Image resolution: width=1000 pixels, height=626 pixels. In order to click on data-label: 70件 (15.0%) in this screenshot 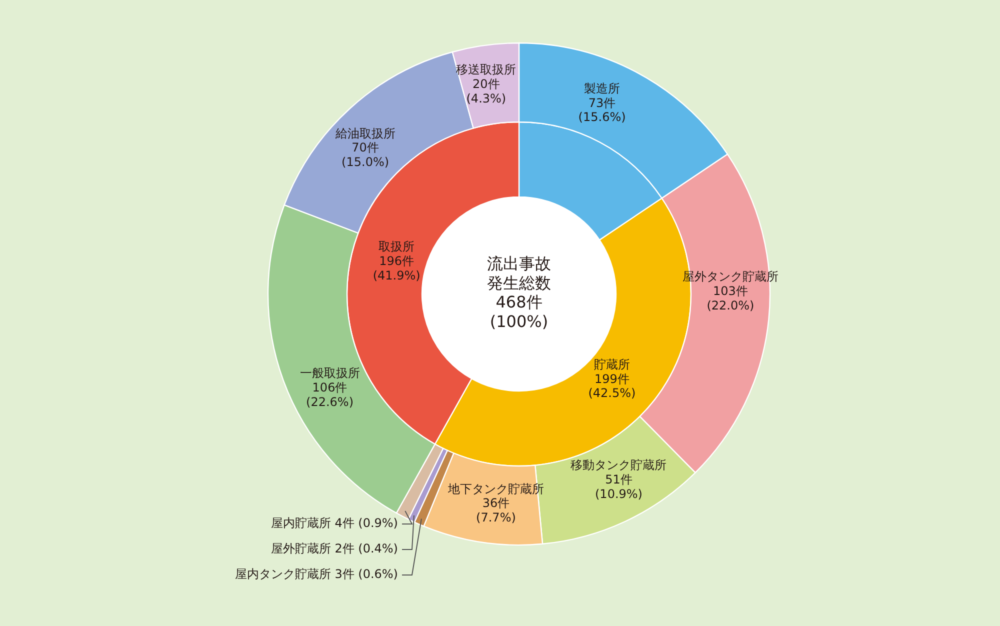, I will do `click(366, 155)`.